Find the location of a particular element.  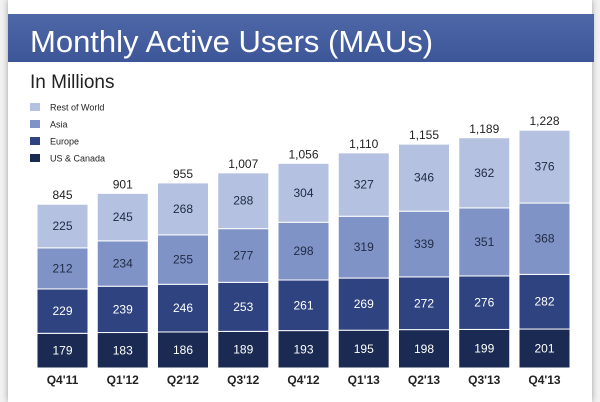

category-label: Q3'12 is located at coordinates (243, 380).